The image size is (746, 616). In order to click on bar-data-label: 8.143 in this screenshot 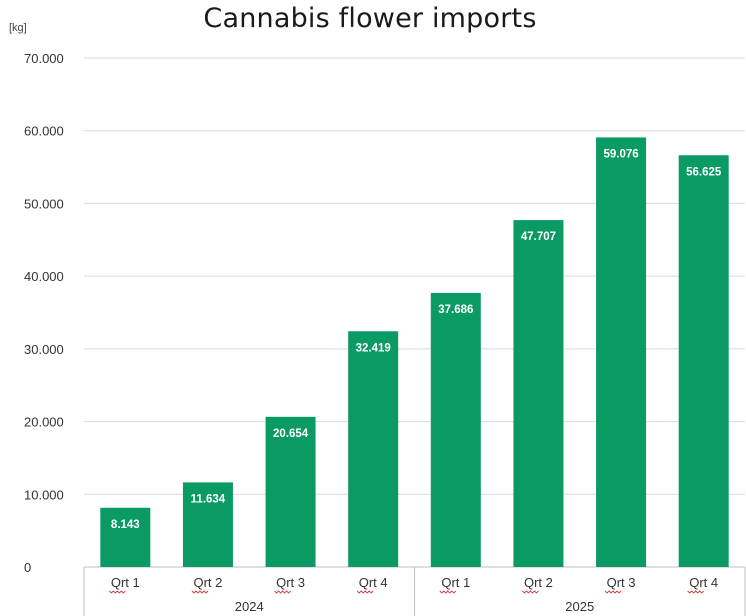, I will do `click(125, 525)`.